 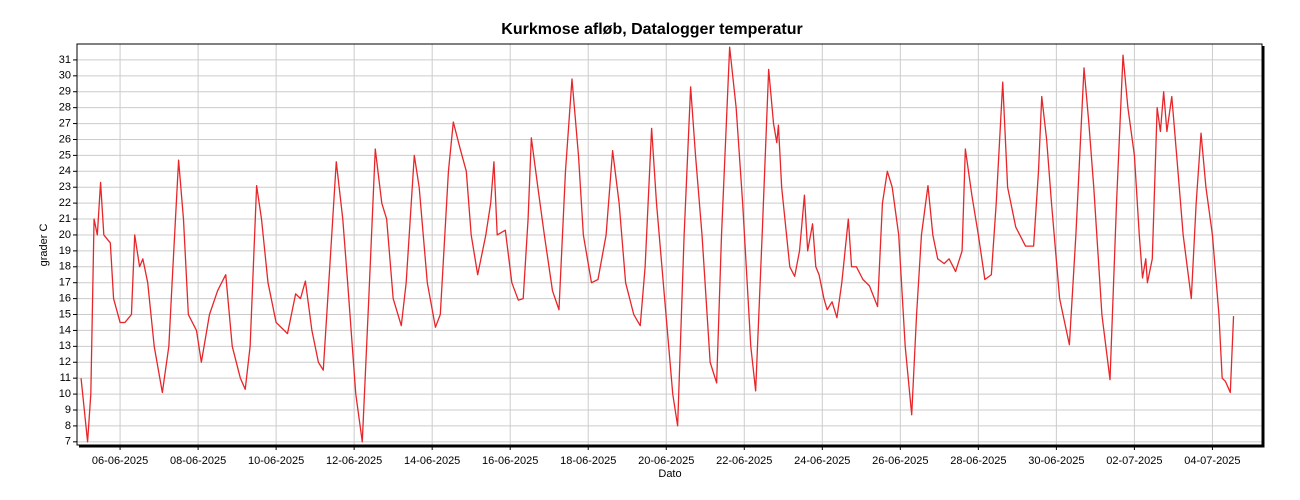 What do you see at coordinates (1212, 461) in the screenshot?
I see `x-tick-label: 04-07-2025` at bounding box center [1212, 461].